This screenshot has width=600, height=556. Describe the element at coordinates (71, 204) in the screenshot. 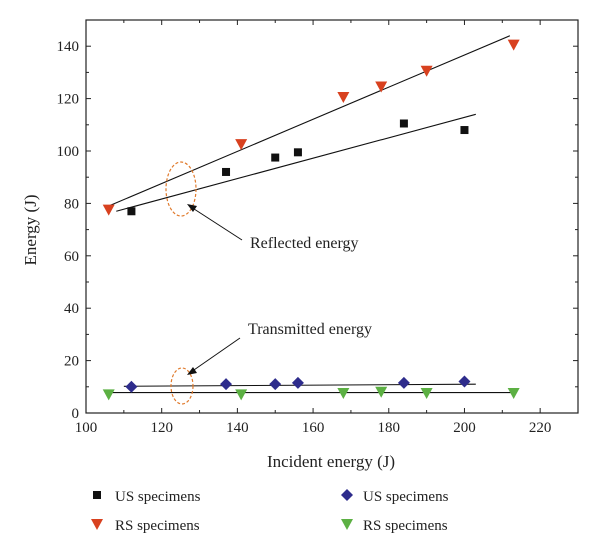

I see `y-tick-label: 80` at that location.